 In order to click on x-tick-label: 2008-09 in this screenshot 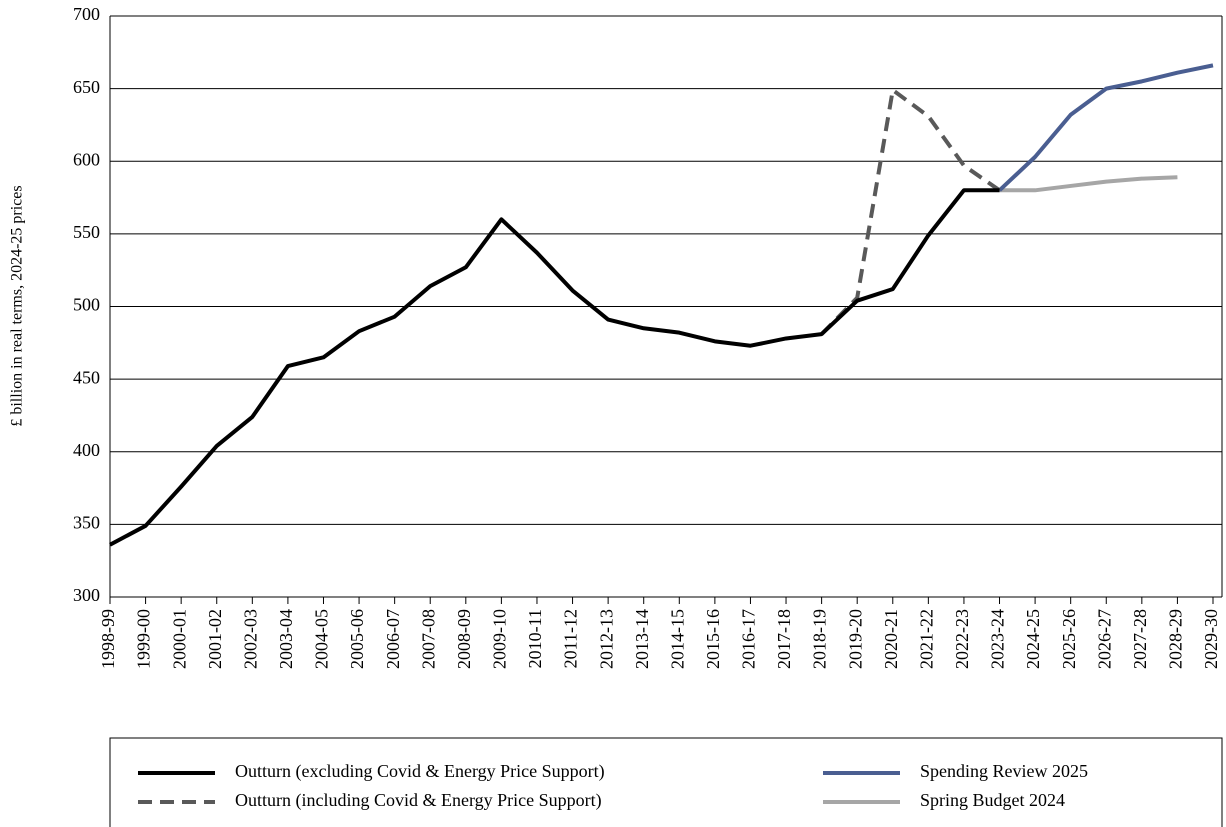, I will do `click(464, 639)`.